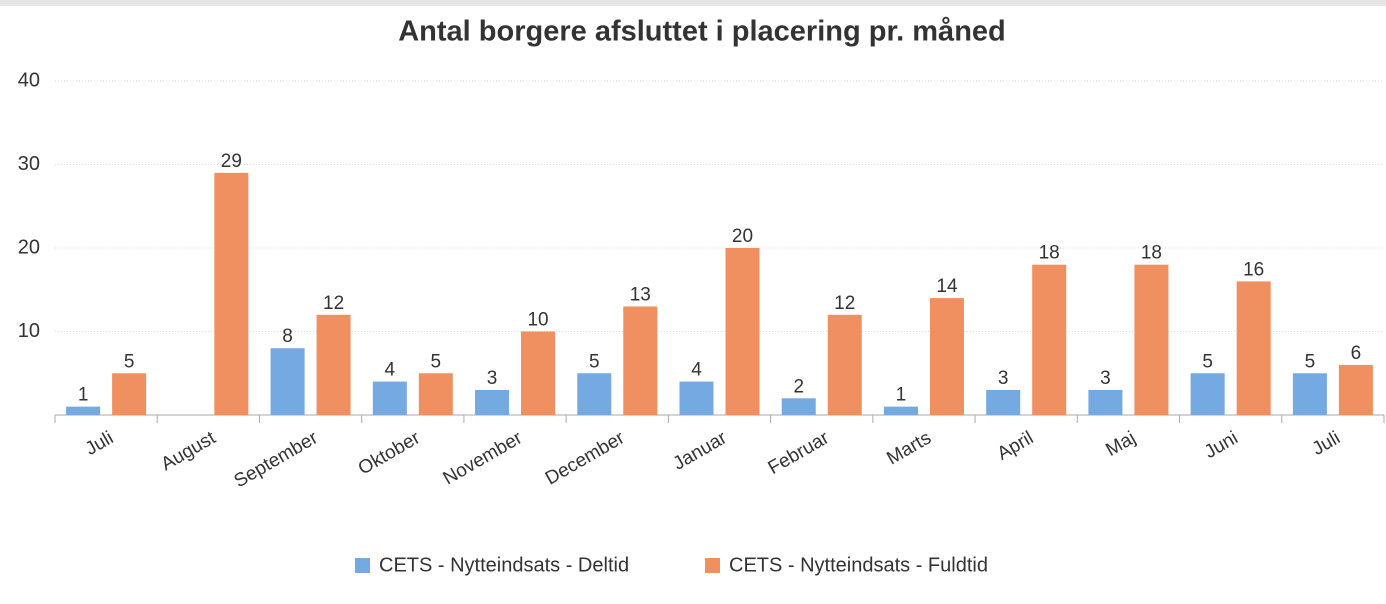  I want to click on legend-label: CETS - Nytteindsats - Fuldtid, so click(858, 565).